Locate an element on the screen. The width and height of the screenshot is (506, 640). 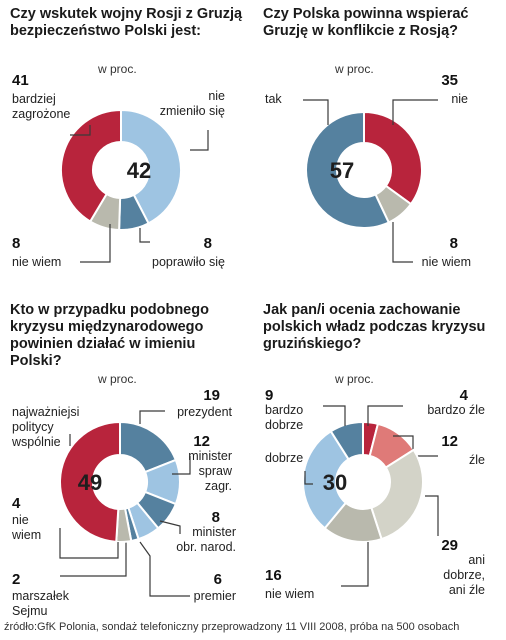
chart-3-value-6: 4 is located at coordinates (16, 503).